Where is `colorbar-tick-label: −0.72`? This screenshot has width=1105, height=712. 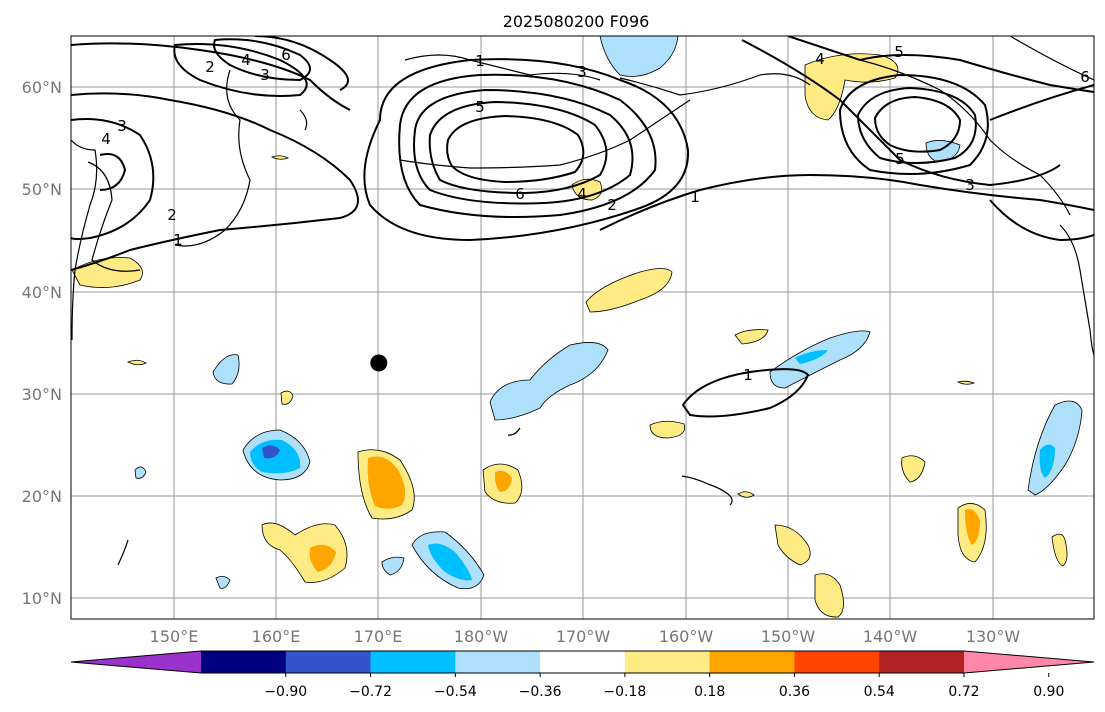 colorbar-tick-label: −0.72 is located at coordinates (370, 692).